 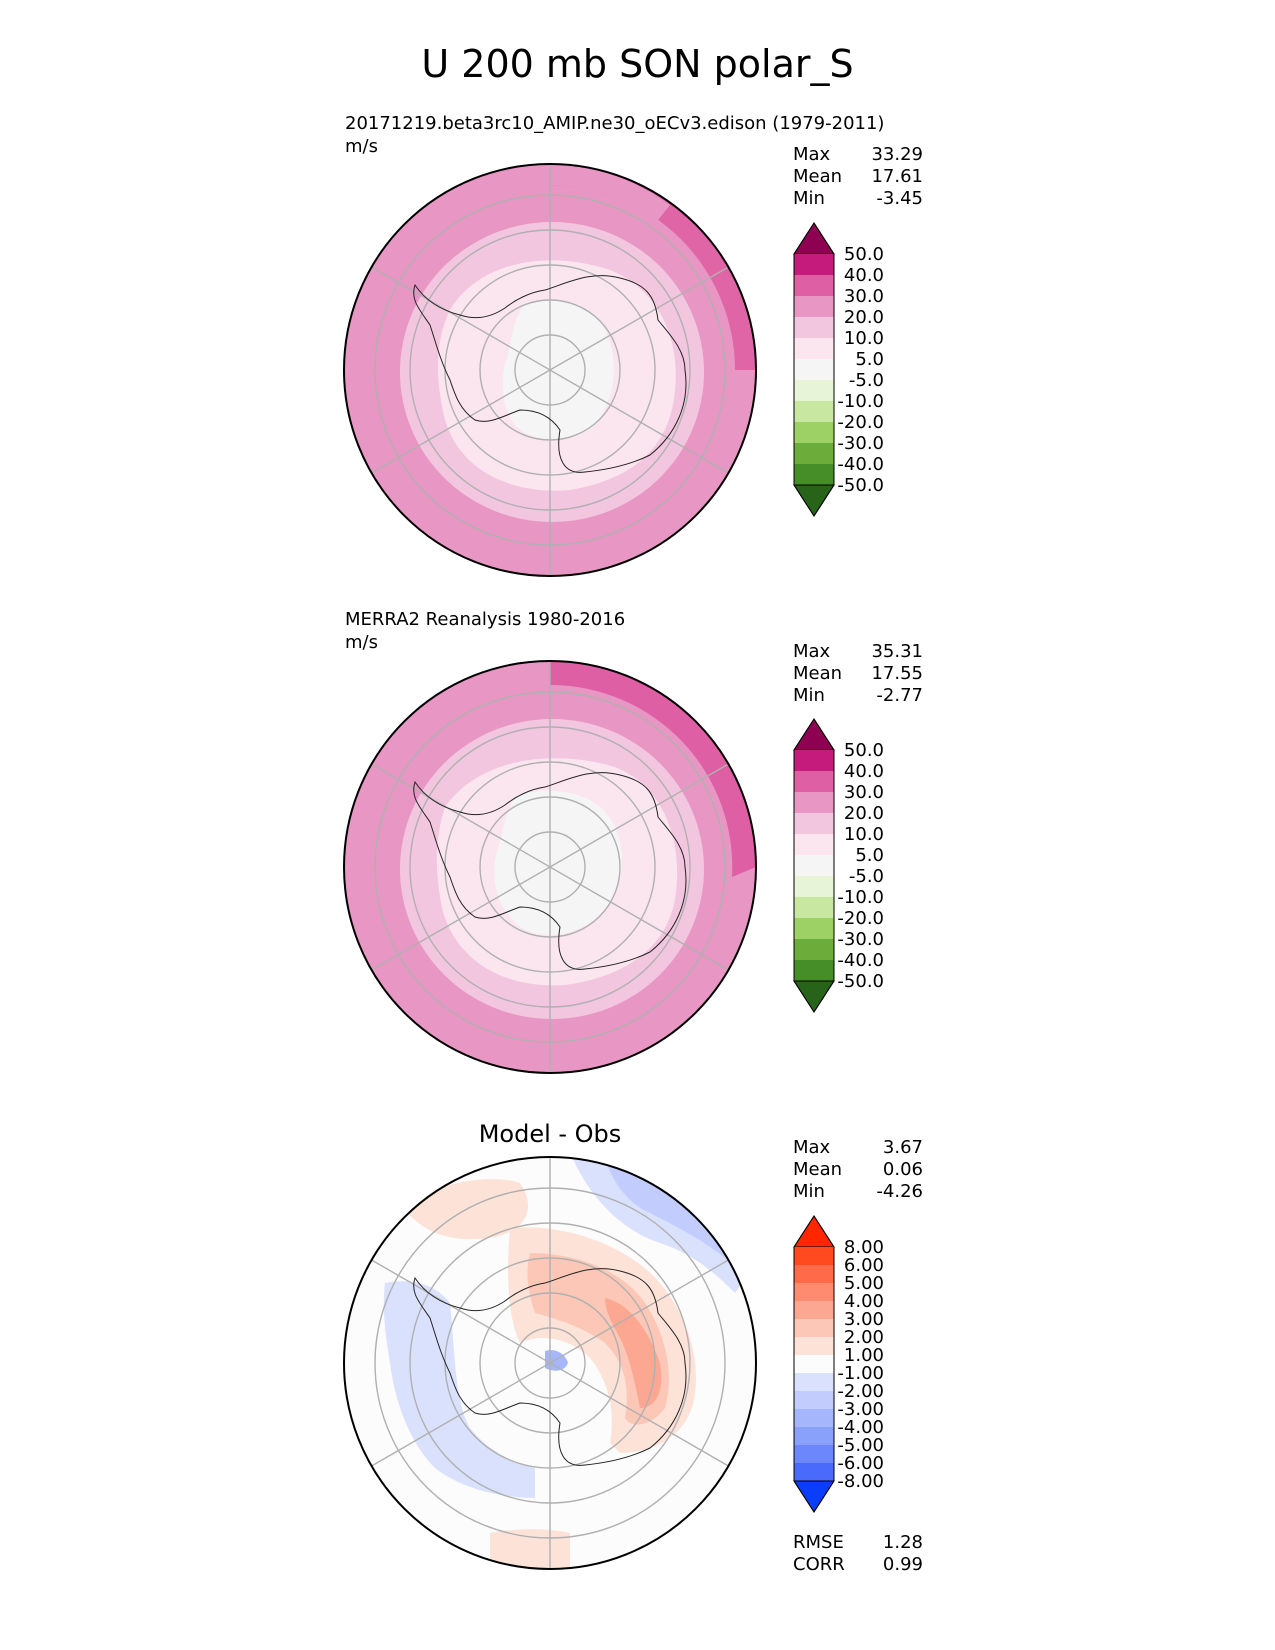 I want to click on colorbar-tick-label: -3.00, so click(x=860, y=1409).